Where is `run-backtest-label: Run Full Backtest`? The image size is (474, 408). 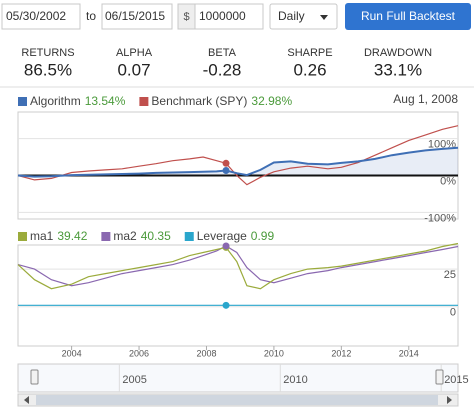
run-backtest-label: Run Full Backtest is located at coordinates (408, 16).